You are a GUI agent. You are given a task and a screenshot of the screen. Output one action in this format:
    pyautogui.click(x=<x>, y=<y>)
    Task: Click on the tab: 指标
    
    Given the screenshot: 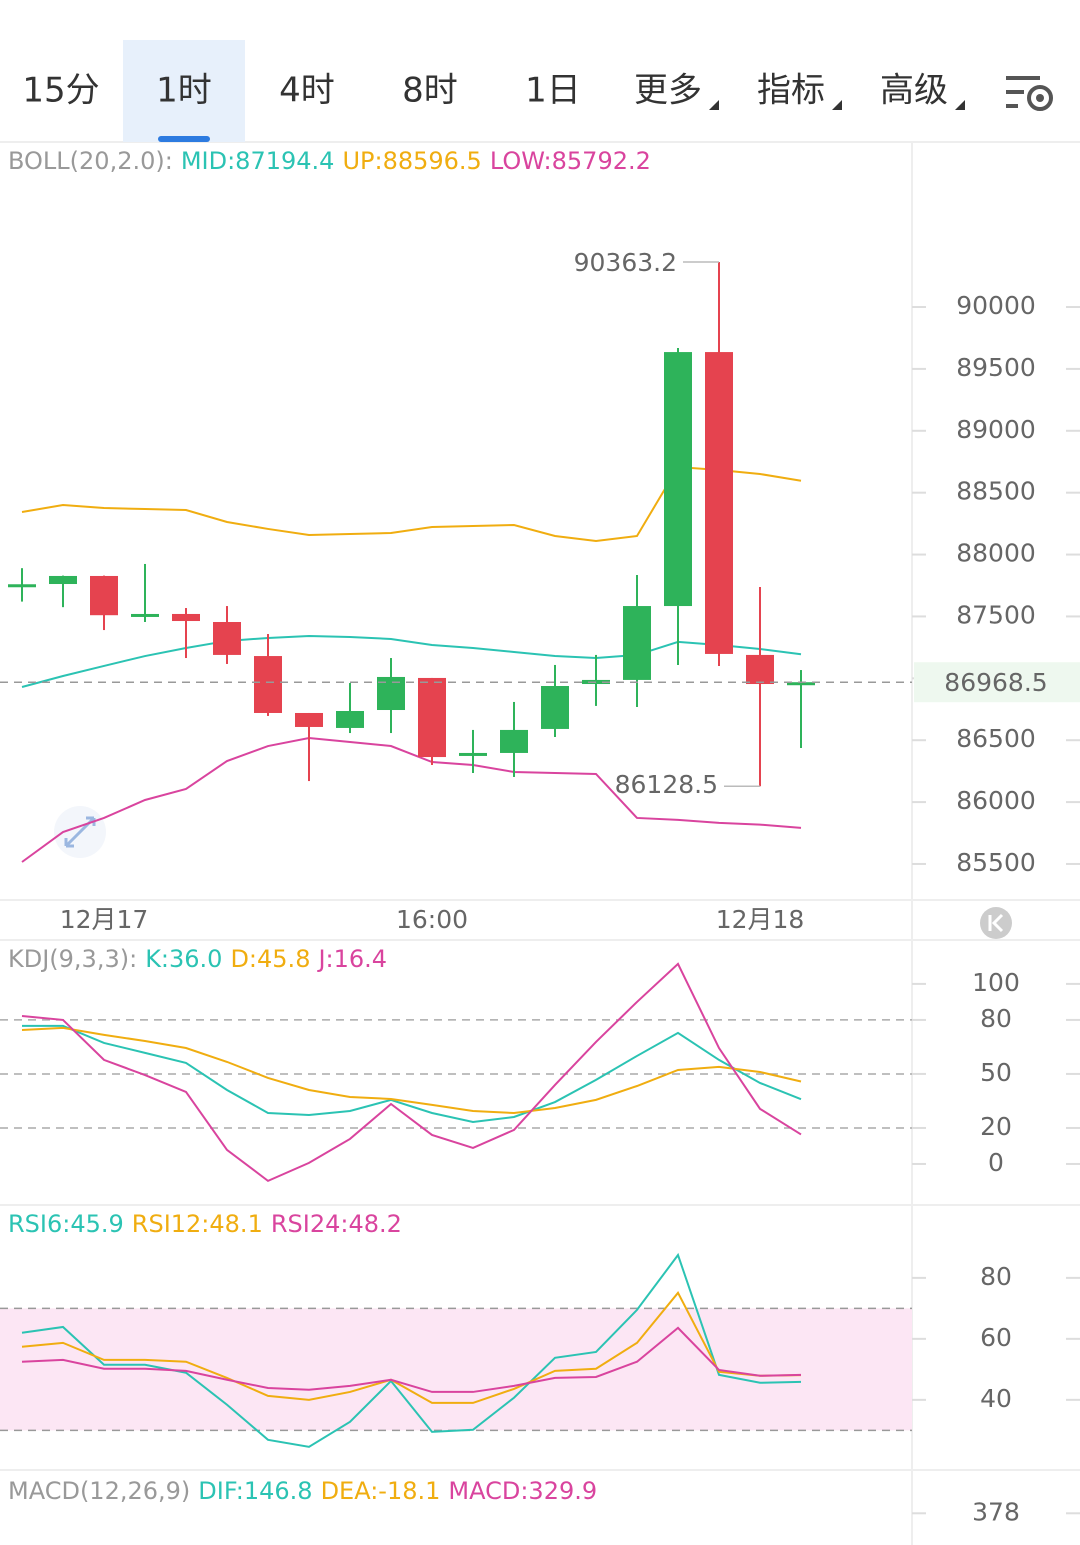 What is the action you would take?
    pyautogui.click(x=791, y=91)
    